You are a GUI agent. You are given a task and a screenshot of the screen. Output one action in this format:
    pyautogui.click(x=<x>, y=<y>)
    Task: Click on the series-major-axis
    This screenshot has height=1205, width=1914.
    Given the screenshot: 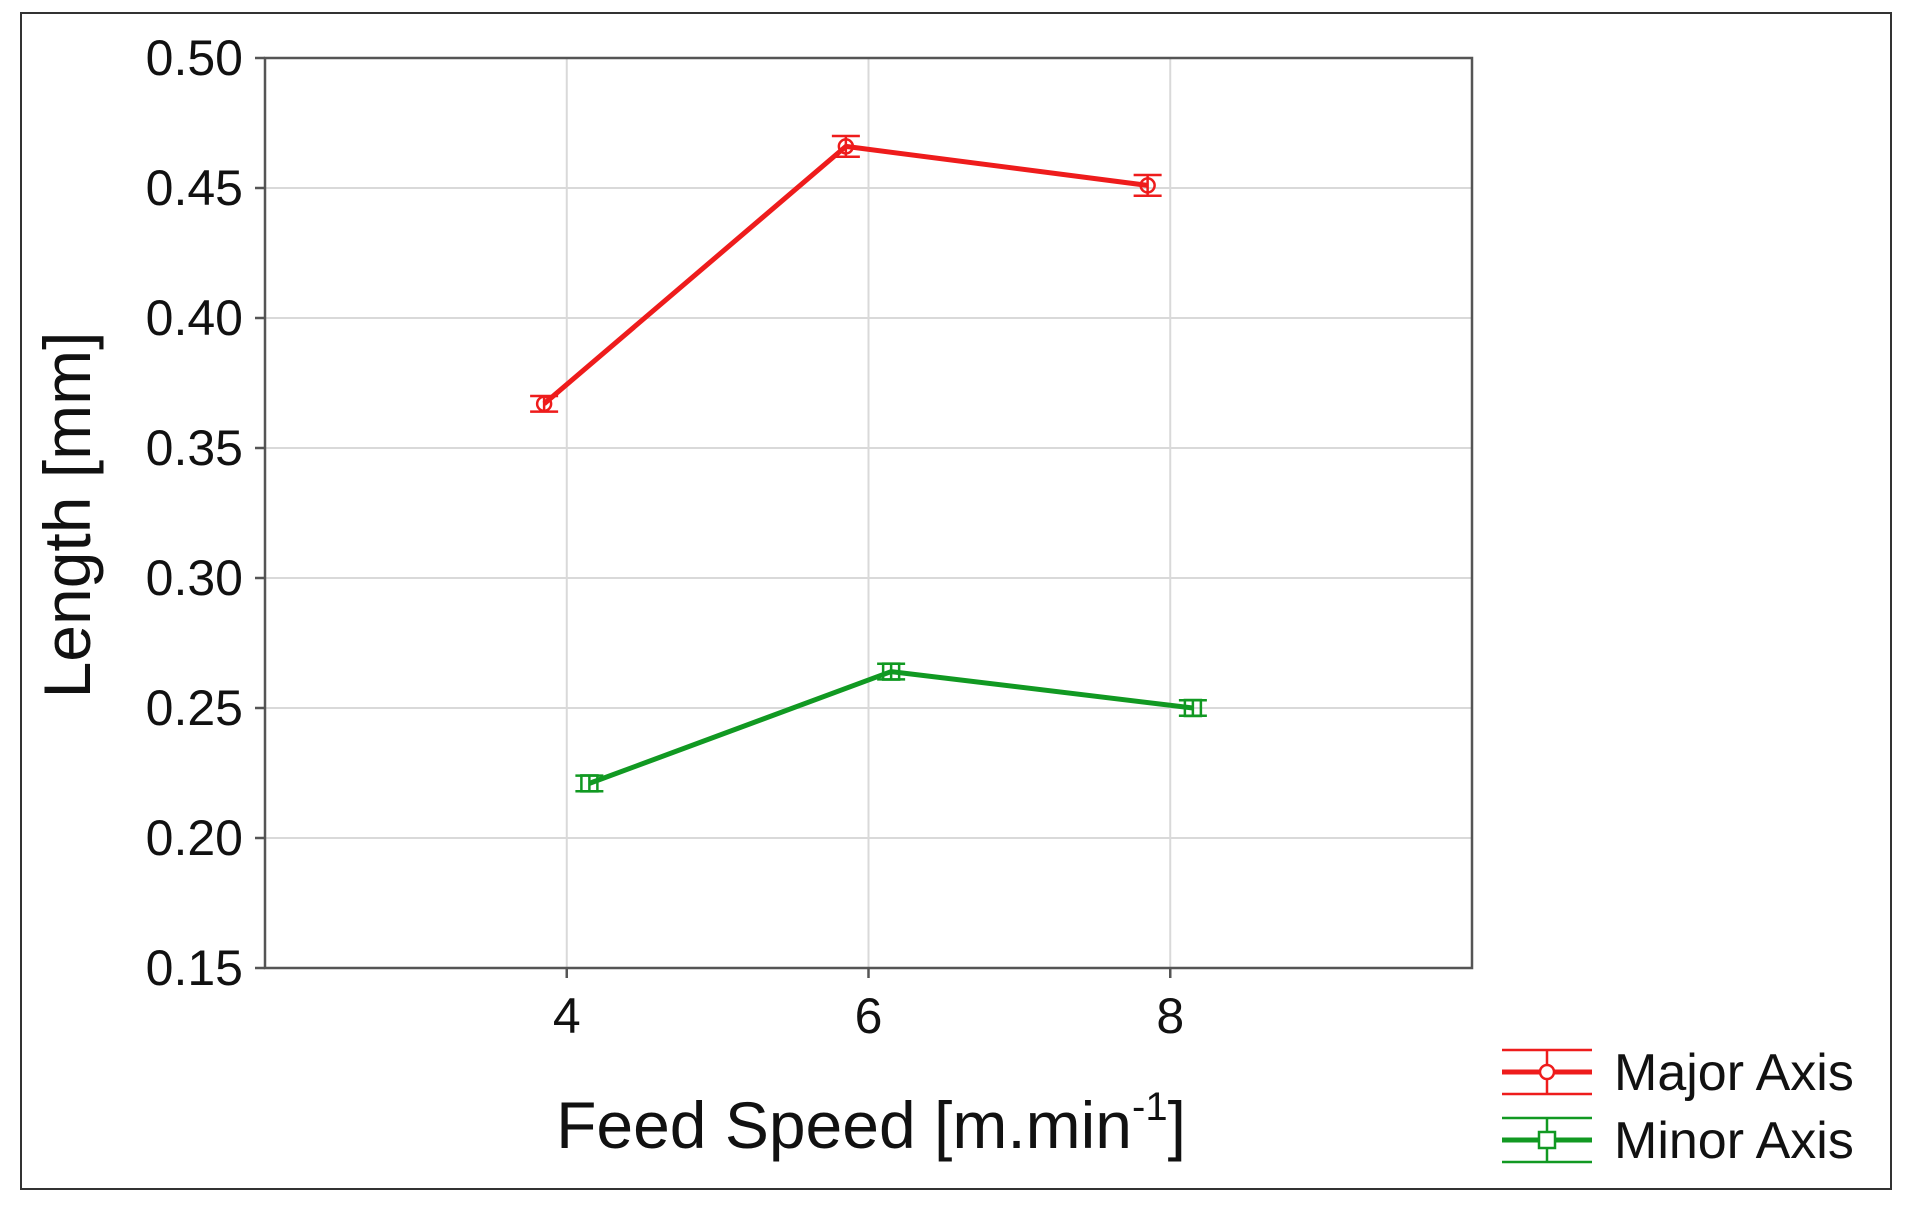 What is the action you would take?
    pyautogui.click(x=846, y=273)
    